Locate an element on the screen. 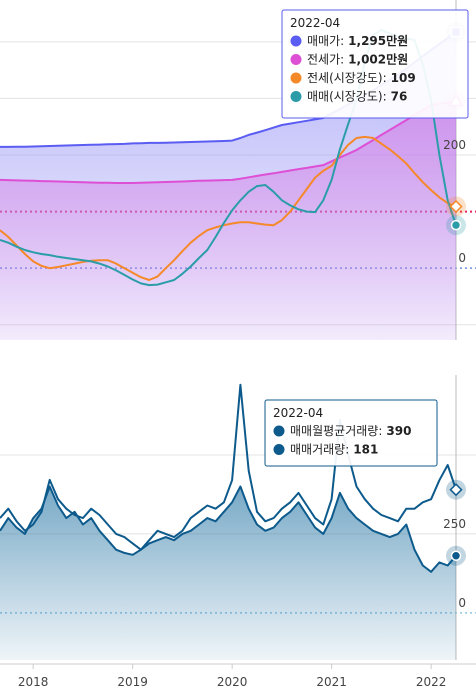 Image resolution: width=476 pixels, height=700 pixels. y-tick-label: 200 is located at coordinates (454, 145).